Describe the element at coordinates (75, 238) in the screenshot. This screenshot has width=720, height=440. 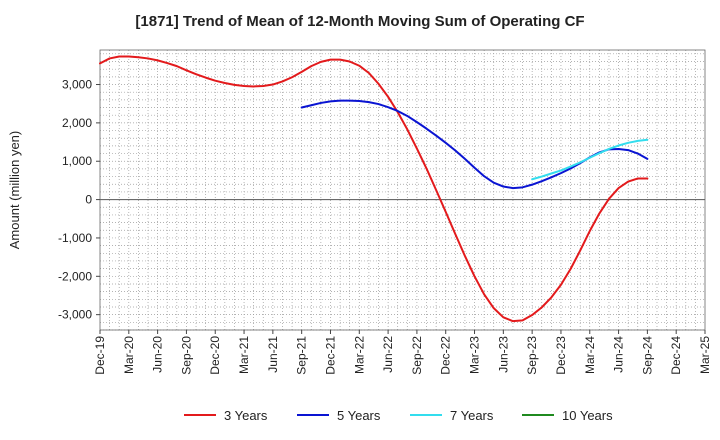
I see `y-tick-label: -1,000` at that location.